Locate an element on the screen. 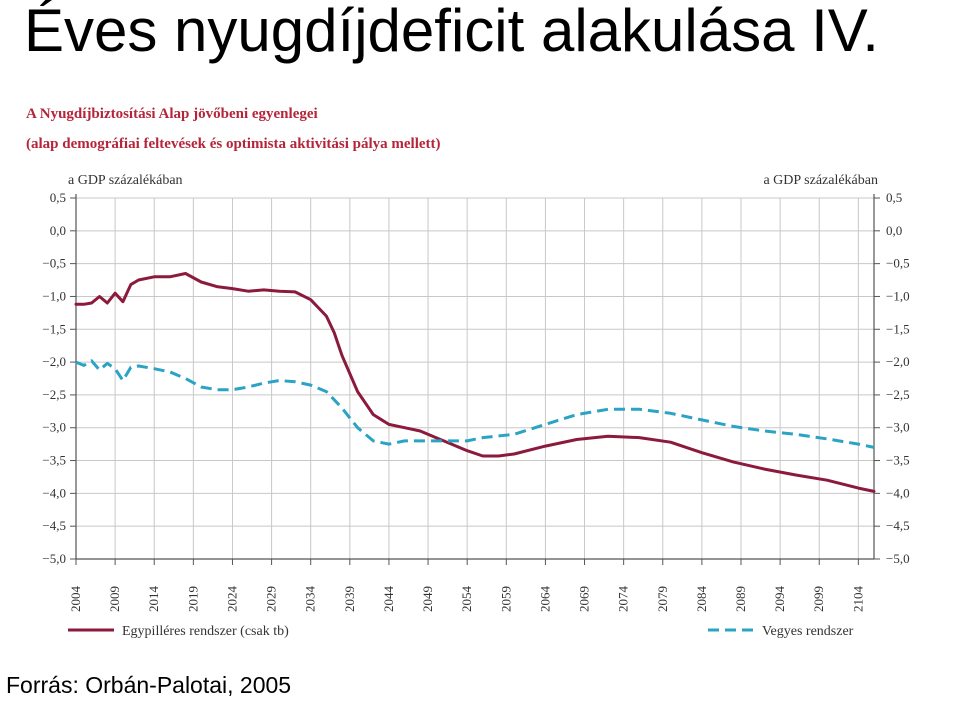  y-tick-label-right: −0,5 is located at coordinates (898, 263).